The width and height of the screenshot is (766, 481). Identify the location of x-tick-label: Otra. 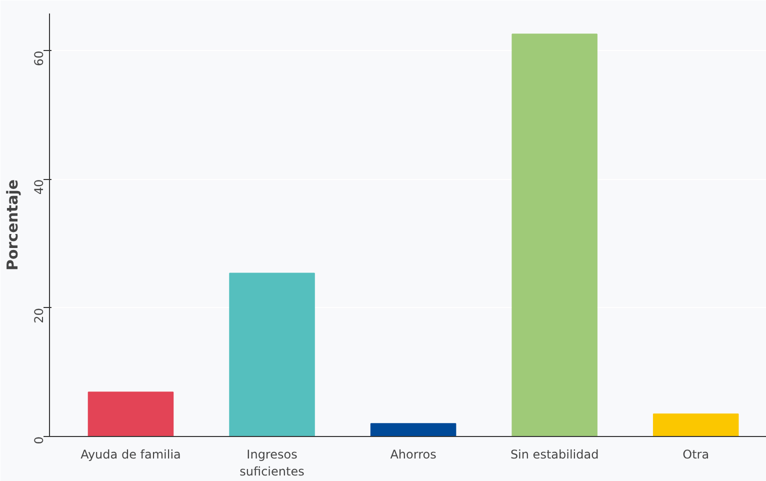
(696, 455).